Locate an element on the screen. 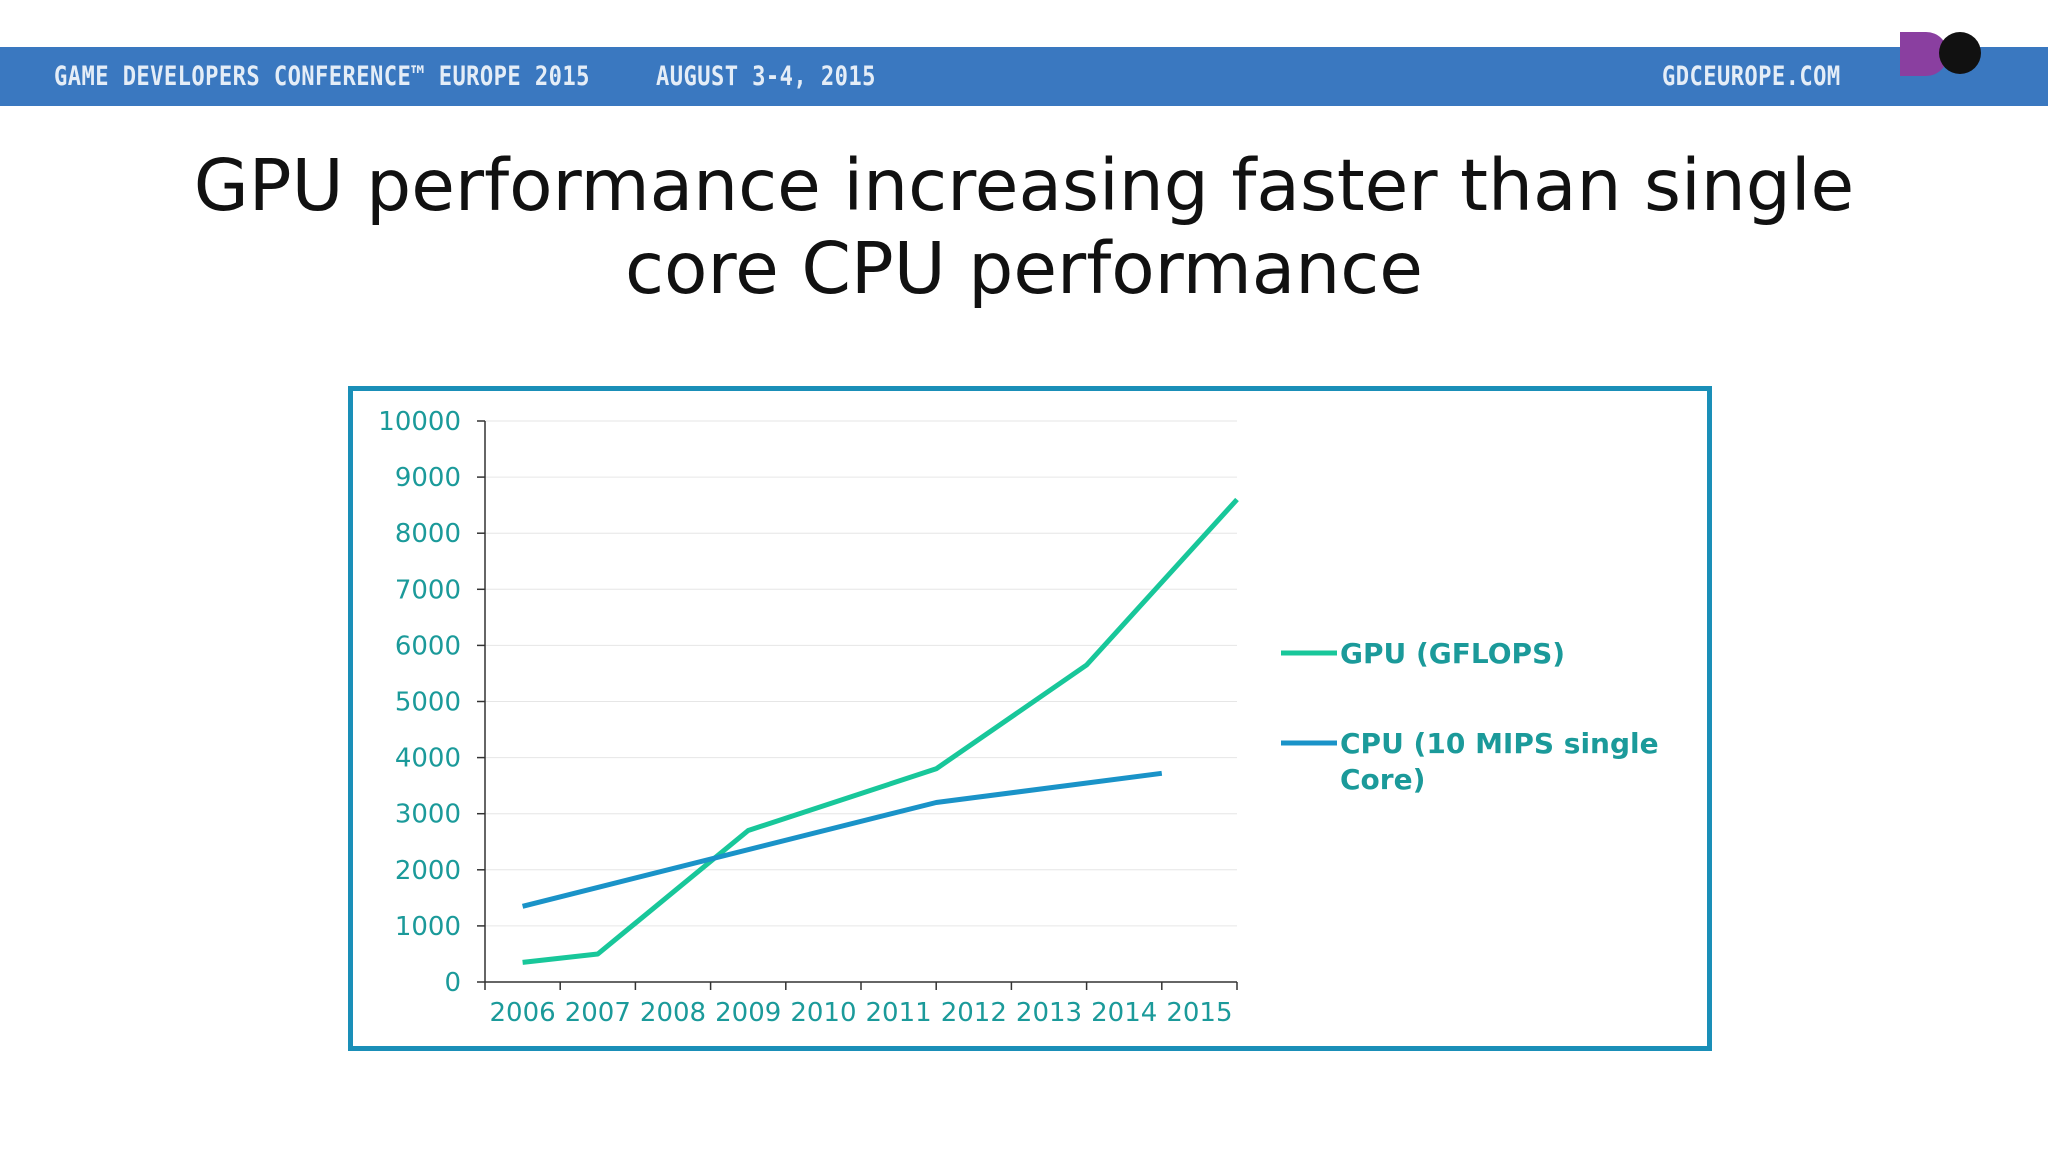 This screenshot has height=1152, width=2048. slide-title-line-2: core CPU performance is located at coordinates (1024, 268).